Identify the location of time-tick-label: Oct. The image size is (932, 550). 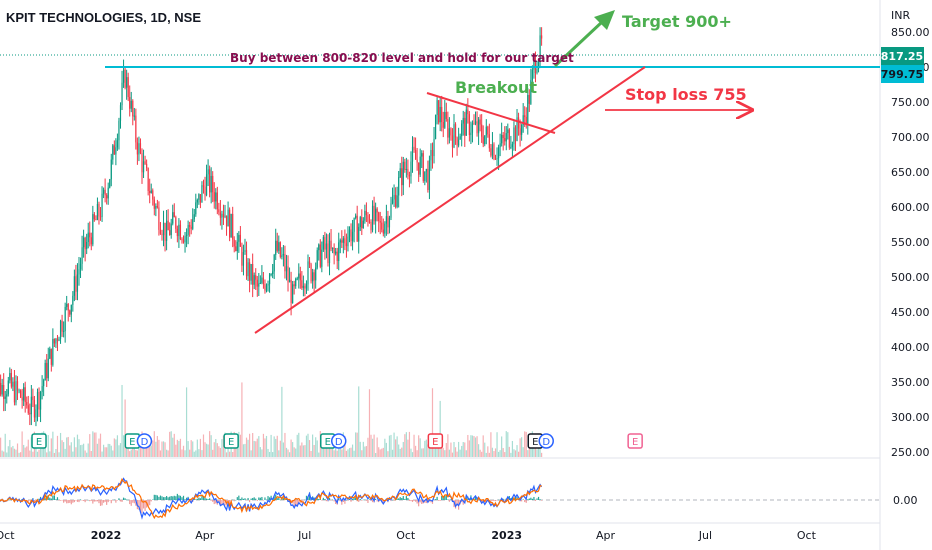
(807, 535).